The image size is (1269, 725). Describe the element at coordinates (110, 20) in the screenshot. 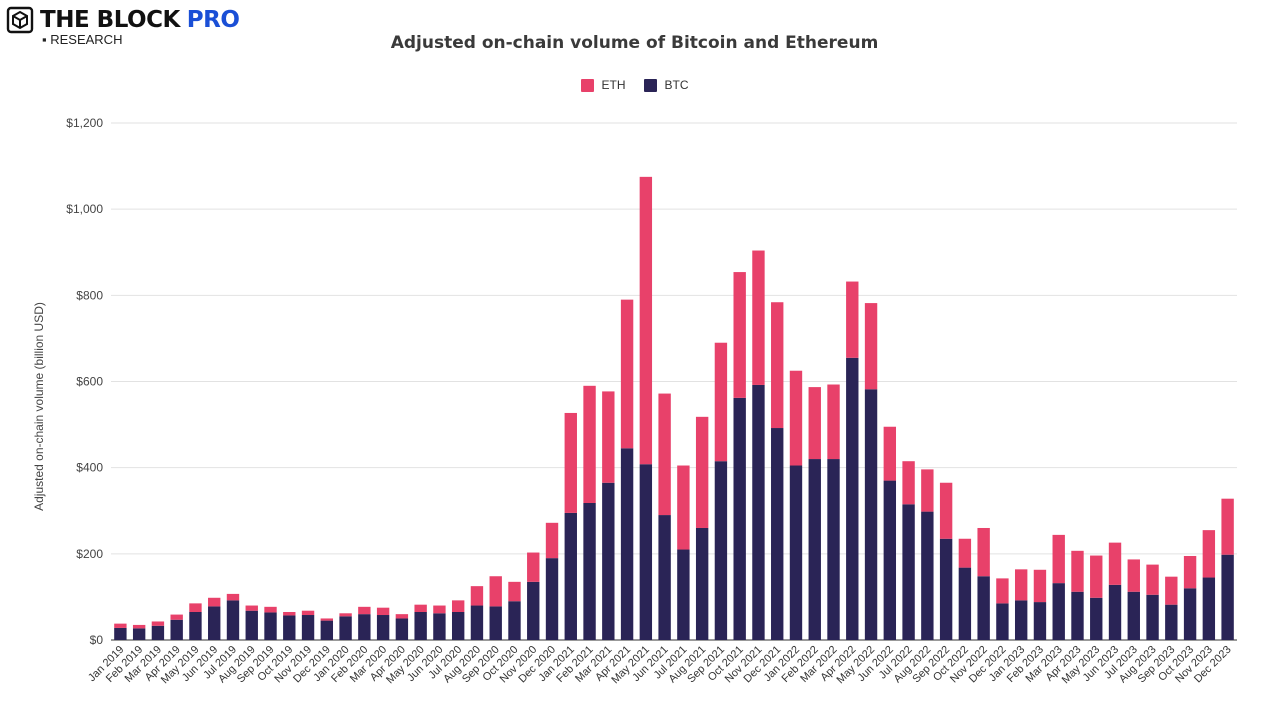

I see `brand-name: THE BLOCK` at that location.